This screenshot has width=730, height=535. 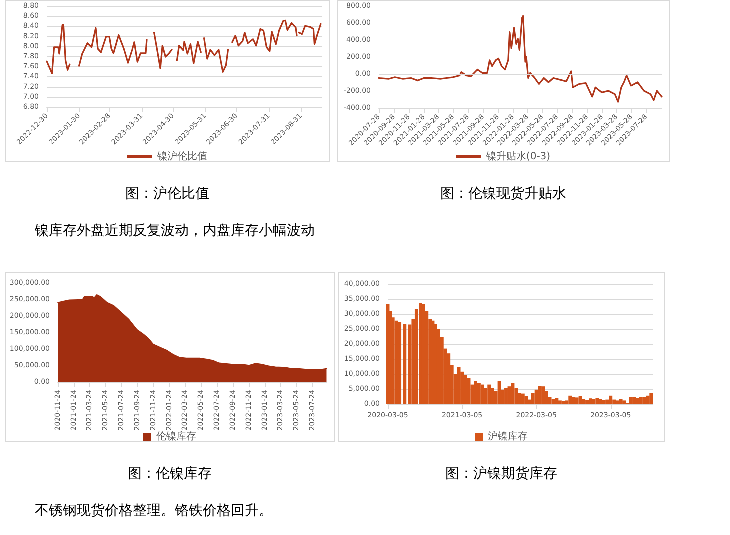 I want to click on text: 图：沪镍期货库存, so click(x=502, y=474).